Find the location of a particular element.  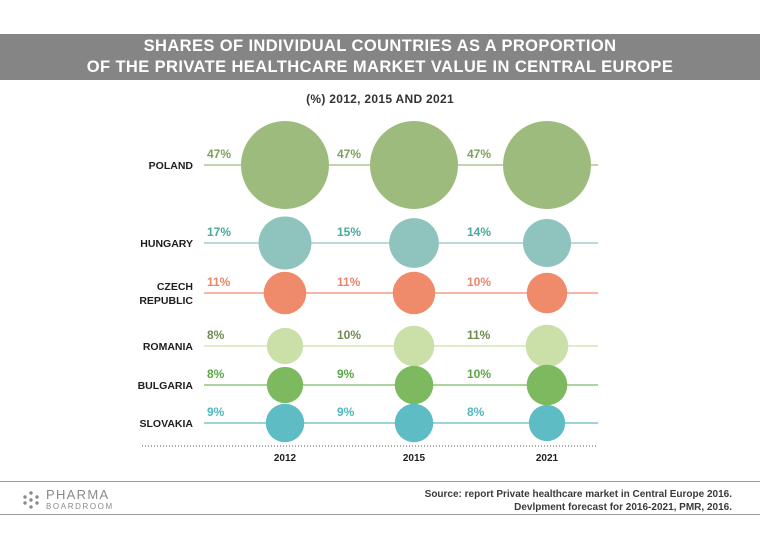

bubble-czech-republic-2015 is located at coordinates (414, 293).